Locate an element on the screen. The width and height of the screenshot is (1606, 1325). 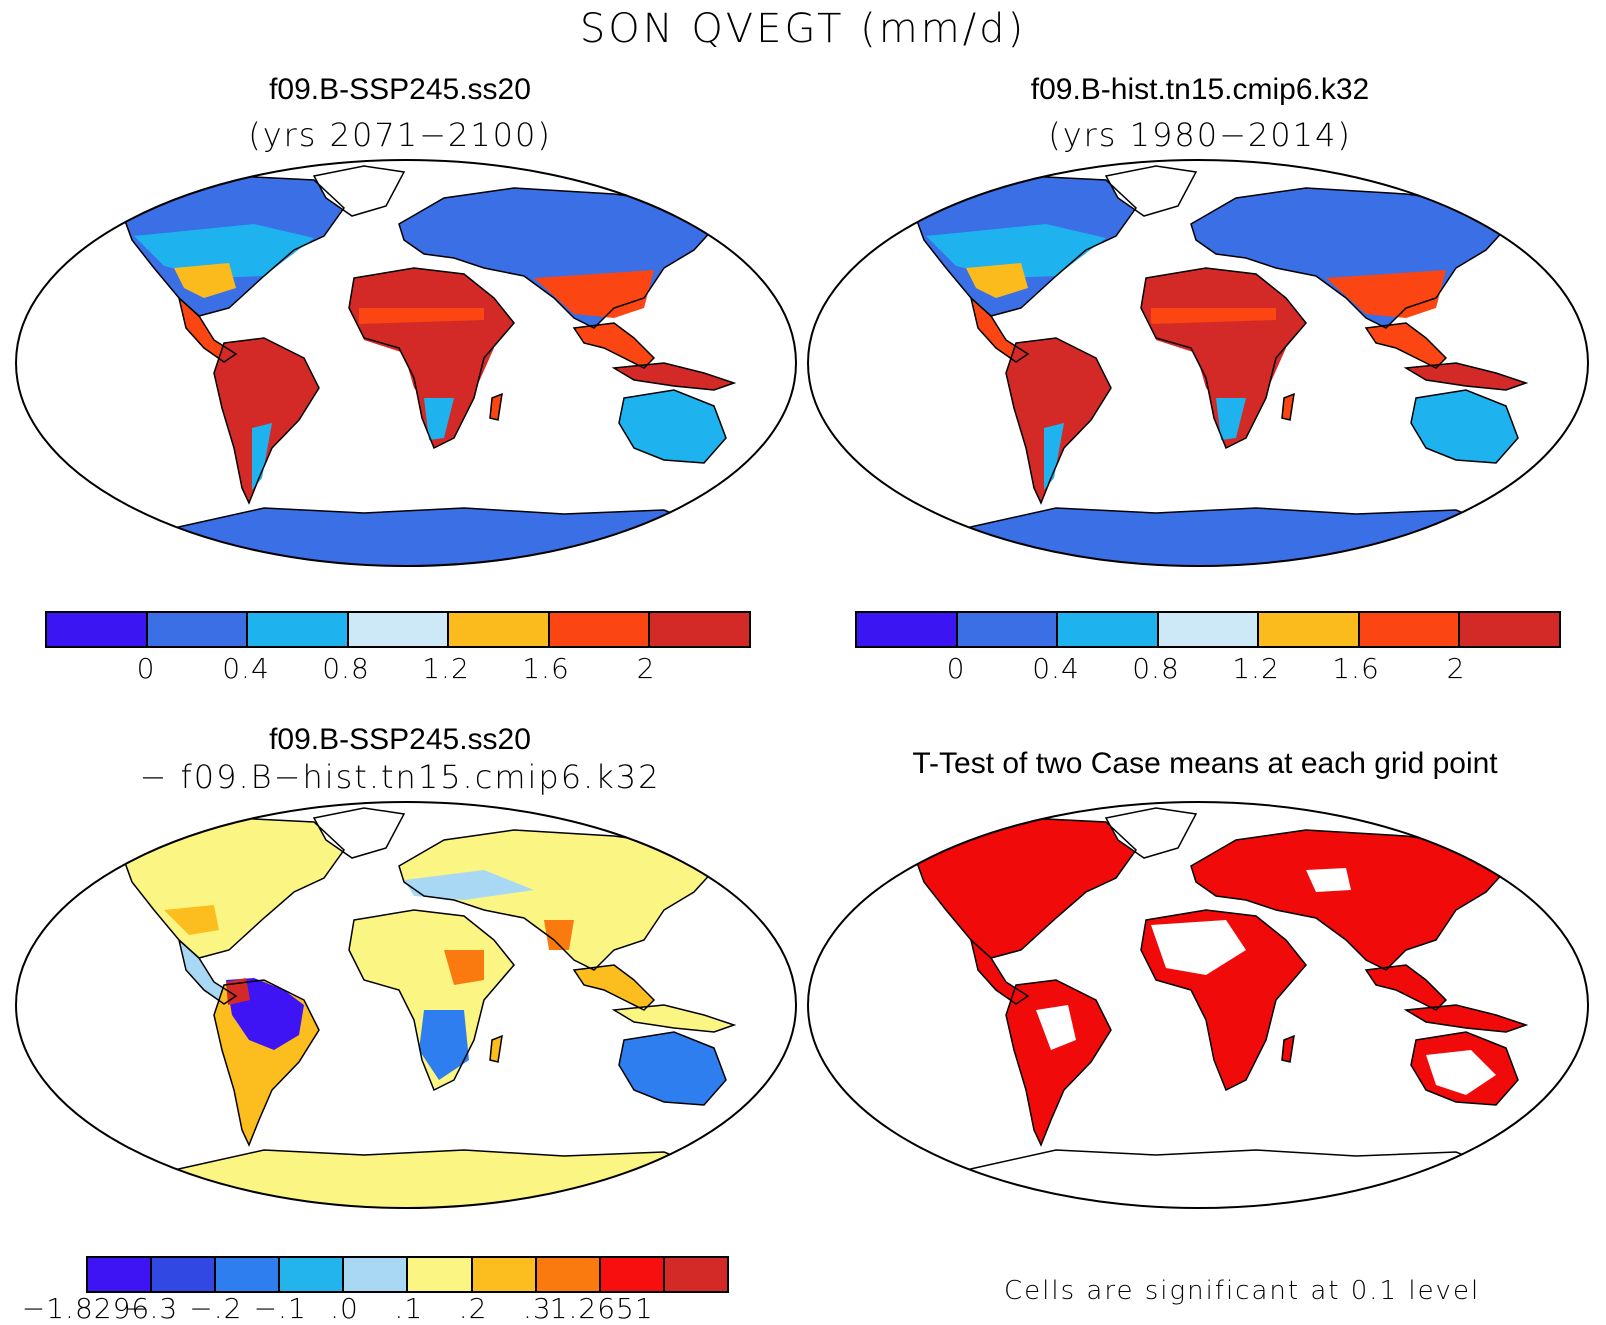
colorbar-tick-label: .2 is located at coordinates (473, 1308).